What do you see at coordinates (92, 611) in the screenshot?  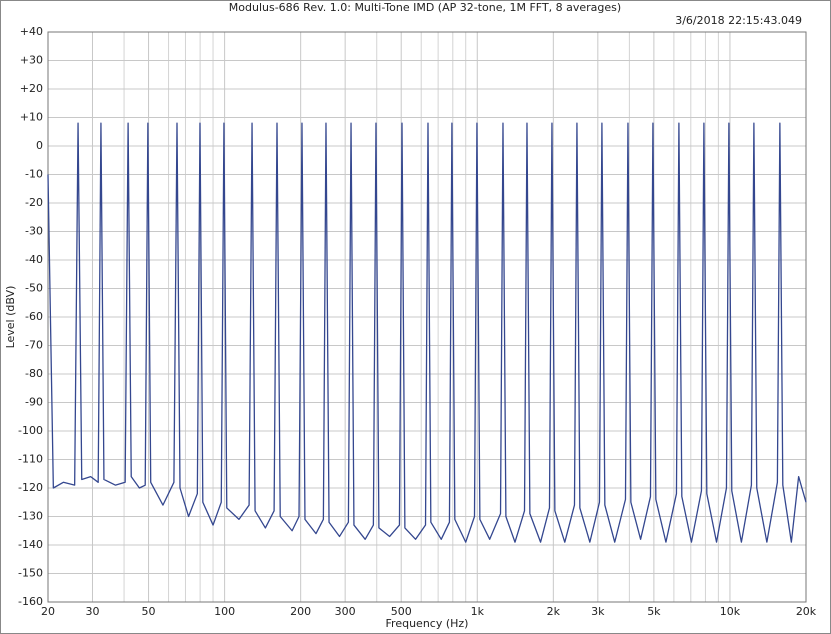 I see `x-tick-label: 30` at bounding box center [92, 611].